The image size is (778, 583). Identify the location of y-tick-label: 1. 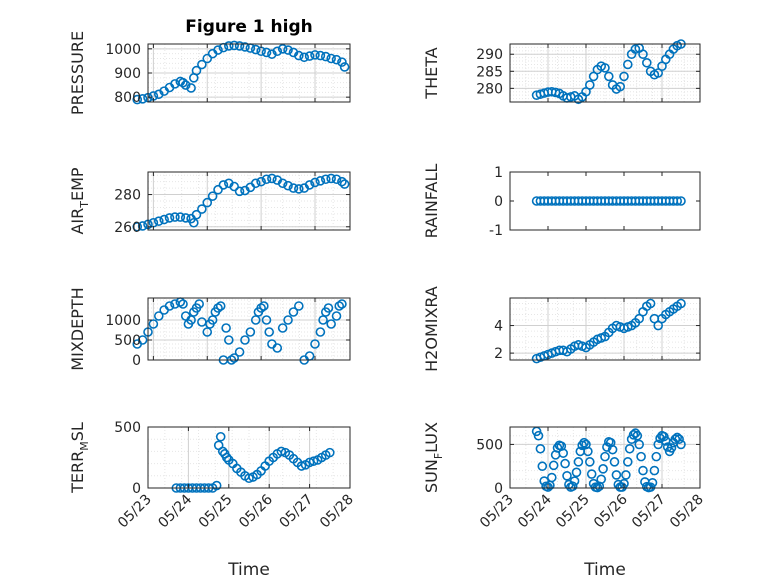
(498, 173).